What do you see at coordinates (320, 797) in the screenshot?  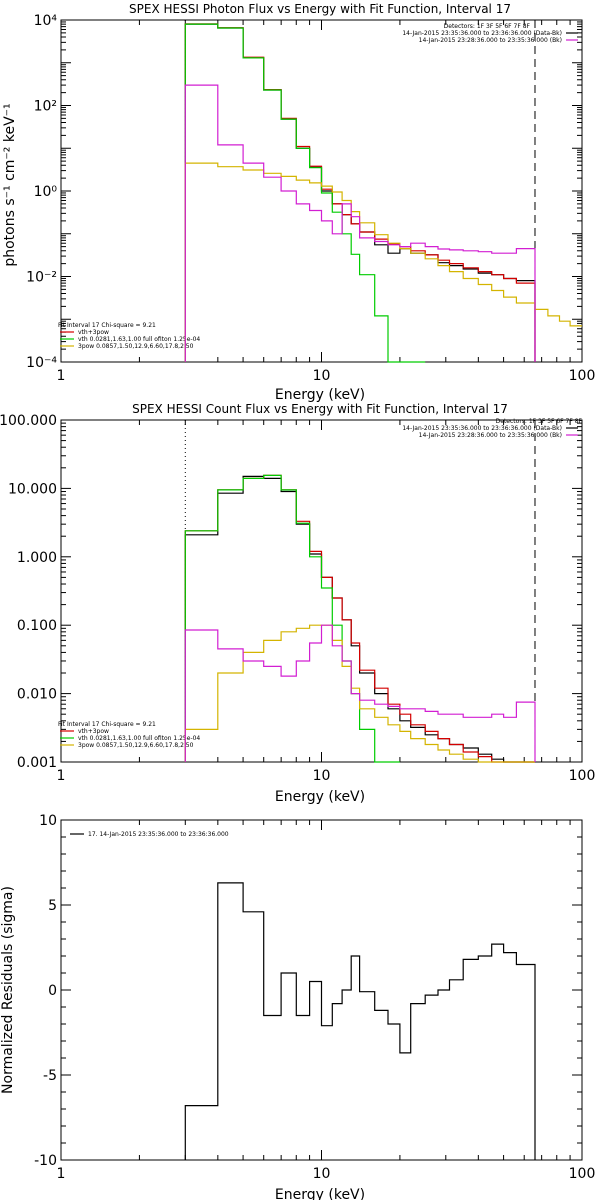 I see `panel2-xlabel: Energy (keV)` at bounding box center [320, 797].